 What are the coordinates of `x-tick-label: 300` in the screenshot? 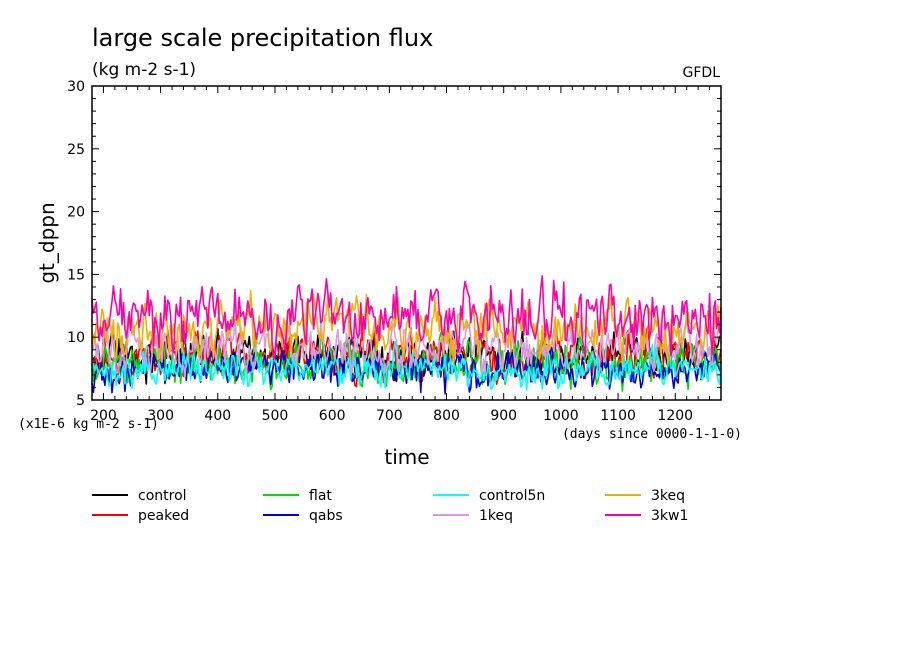 It's located at (160, 416).